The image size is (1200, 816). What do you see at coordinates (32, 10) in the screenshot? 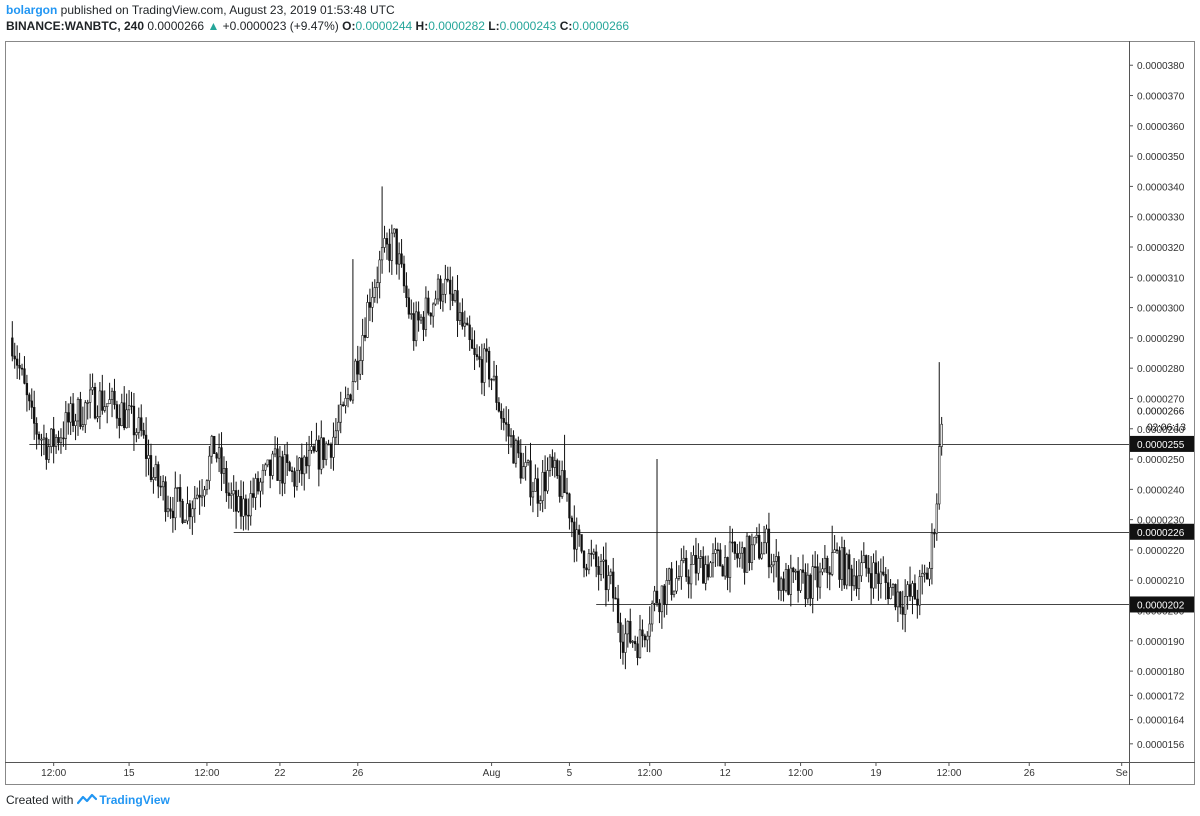
I see `author-link: bolargon` at bounding box center [32, 10].